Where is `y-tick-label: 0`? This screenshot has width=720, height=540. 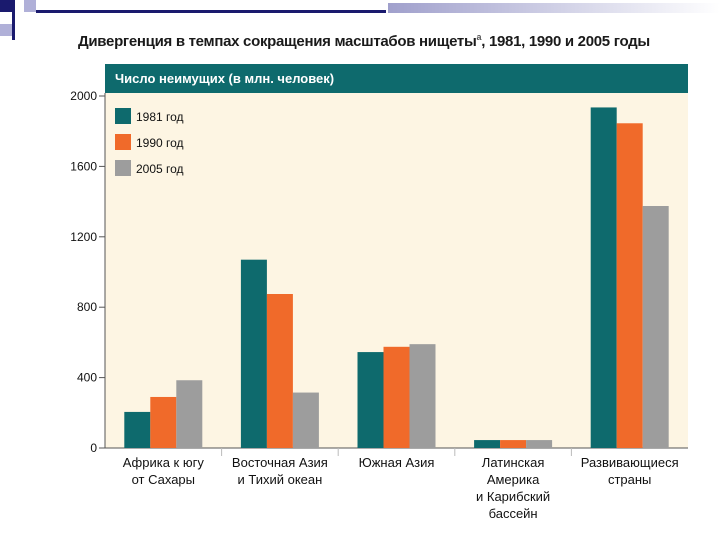
y-tick-label: 0 is located at coordinates (93, 448).